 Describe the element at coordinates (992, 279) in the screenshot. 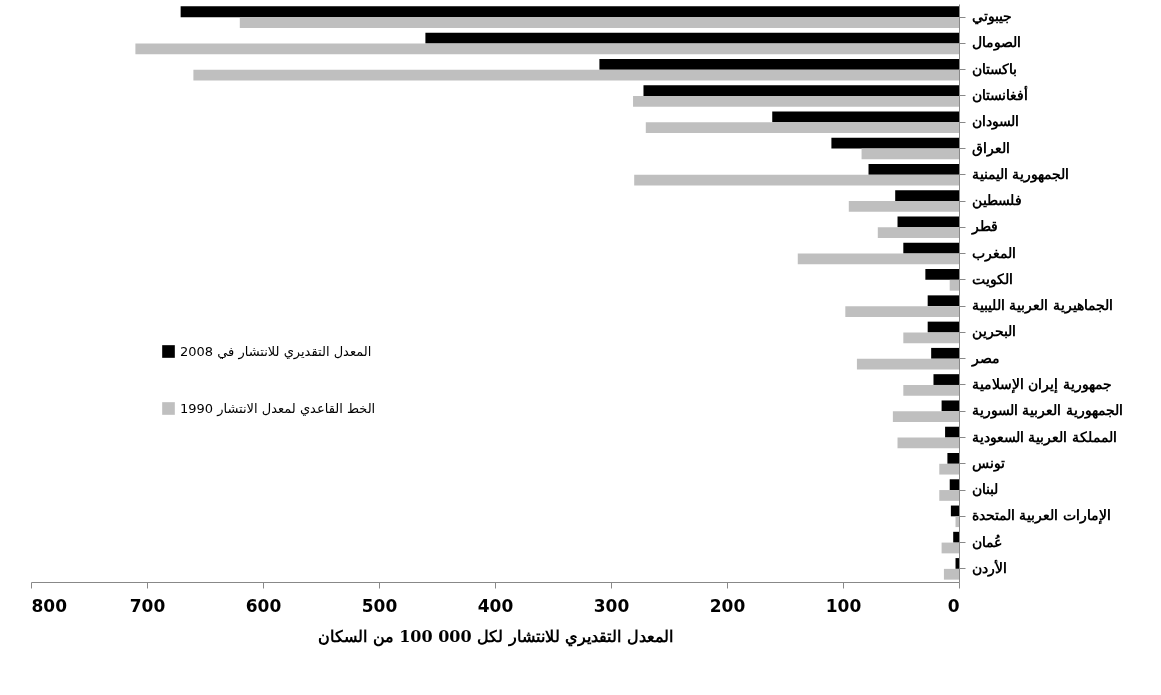

I see `y-tick-label: الكويت` at that location.